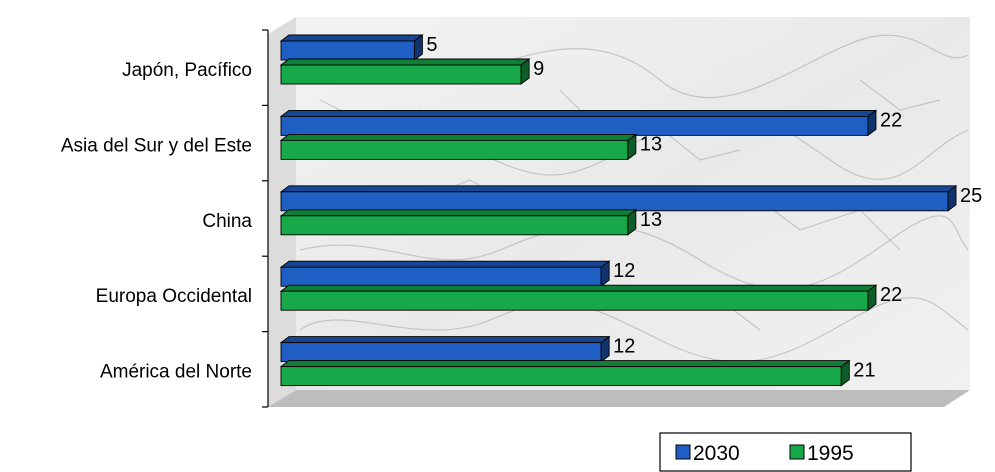 The height and width of the screenshot is (472, 995). I want to click on bar-2030-europa-occidental, so click(445, 274).